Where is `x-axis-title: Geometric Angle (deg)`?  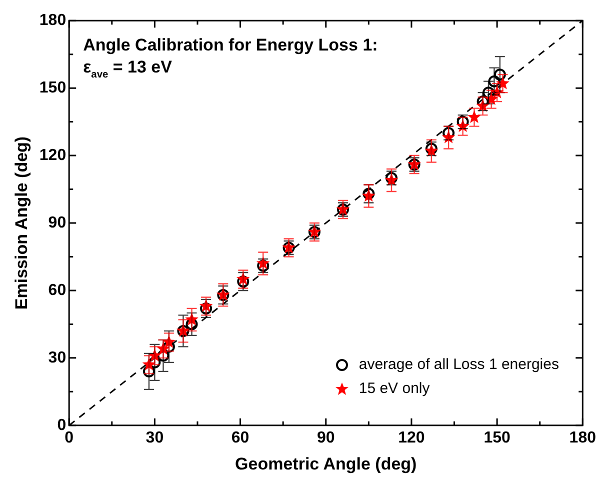 x-axis-title: Geometric Angle (deg) is located at coordinates (326, 464).